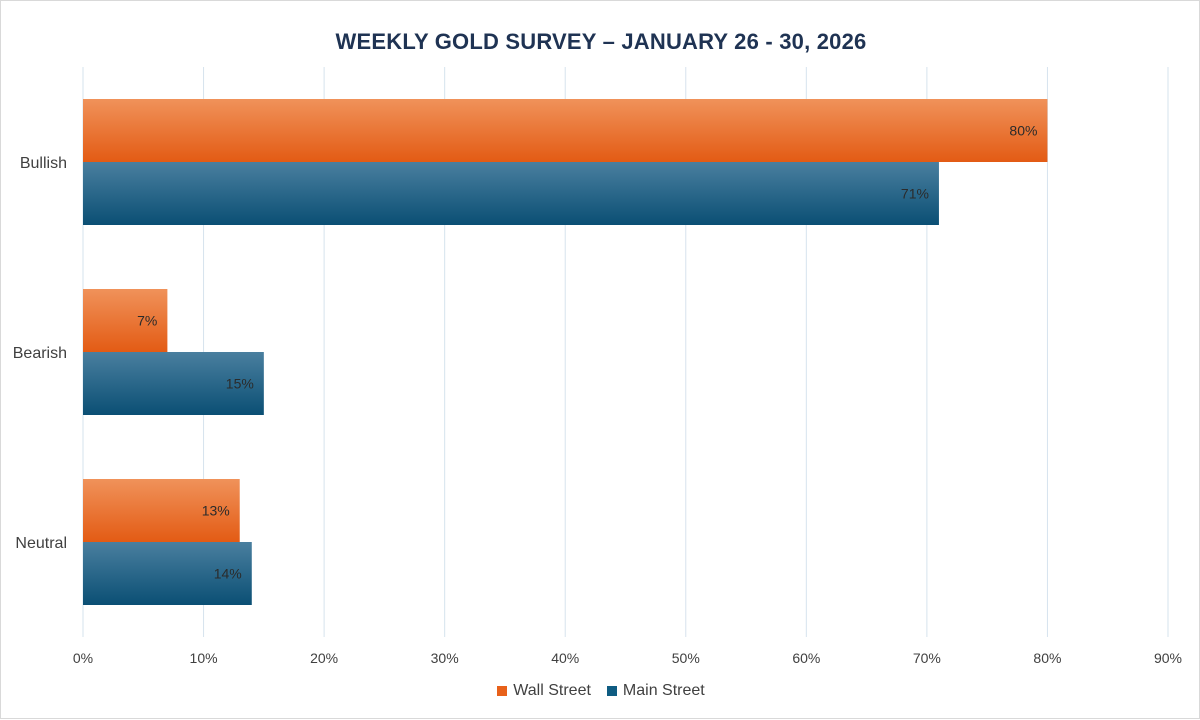 The width and height of the screenshot is (1200, 720). Describe the element at coordinates (600, 691) in the screenshot. I see `chart-legend: Wall Street Main Street` at that location.